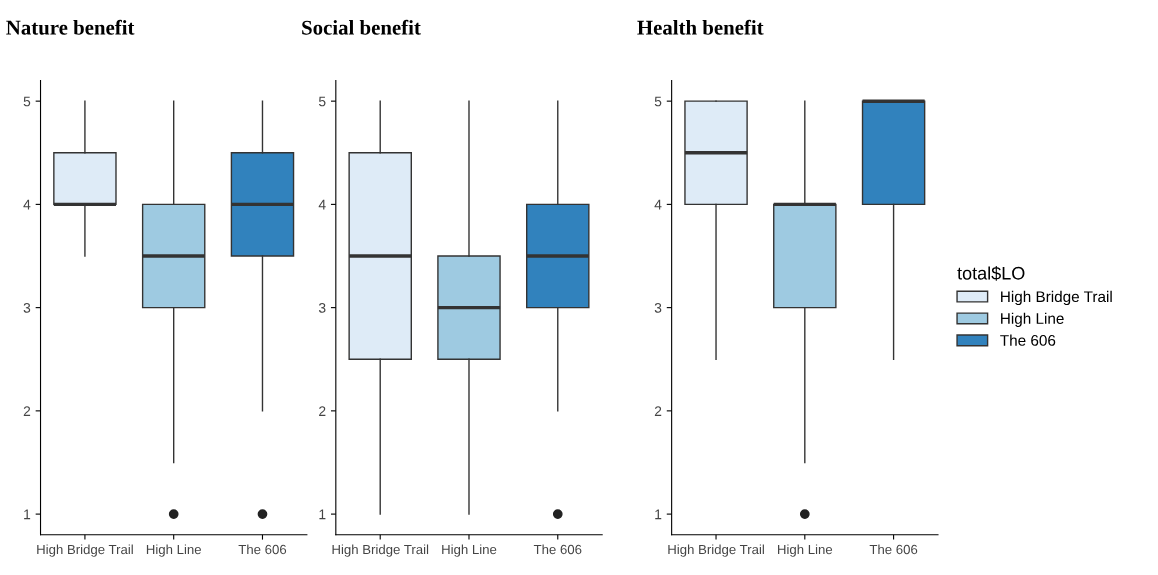  Describe the element at coordinates (700, 27) in the screenshot. I see `chart-title: Health benefit` at that location.